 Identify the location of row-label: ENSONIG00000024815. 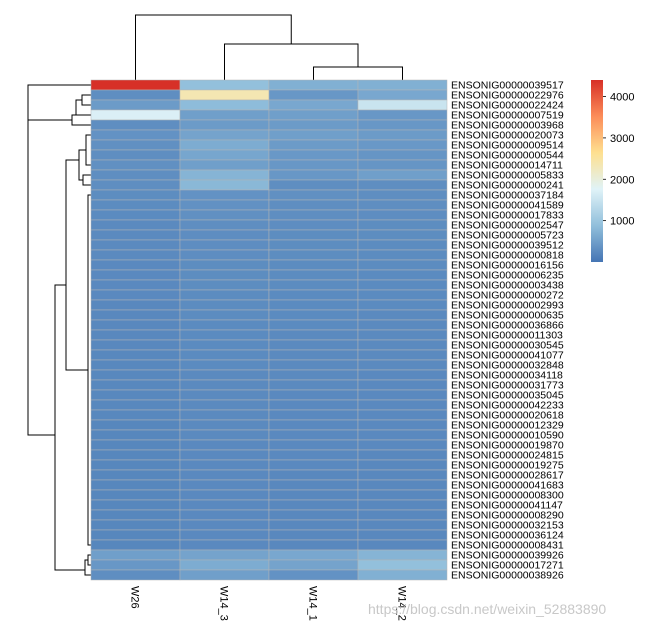
(507, 456).